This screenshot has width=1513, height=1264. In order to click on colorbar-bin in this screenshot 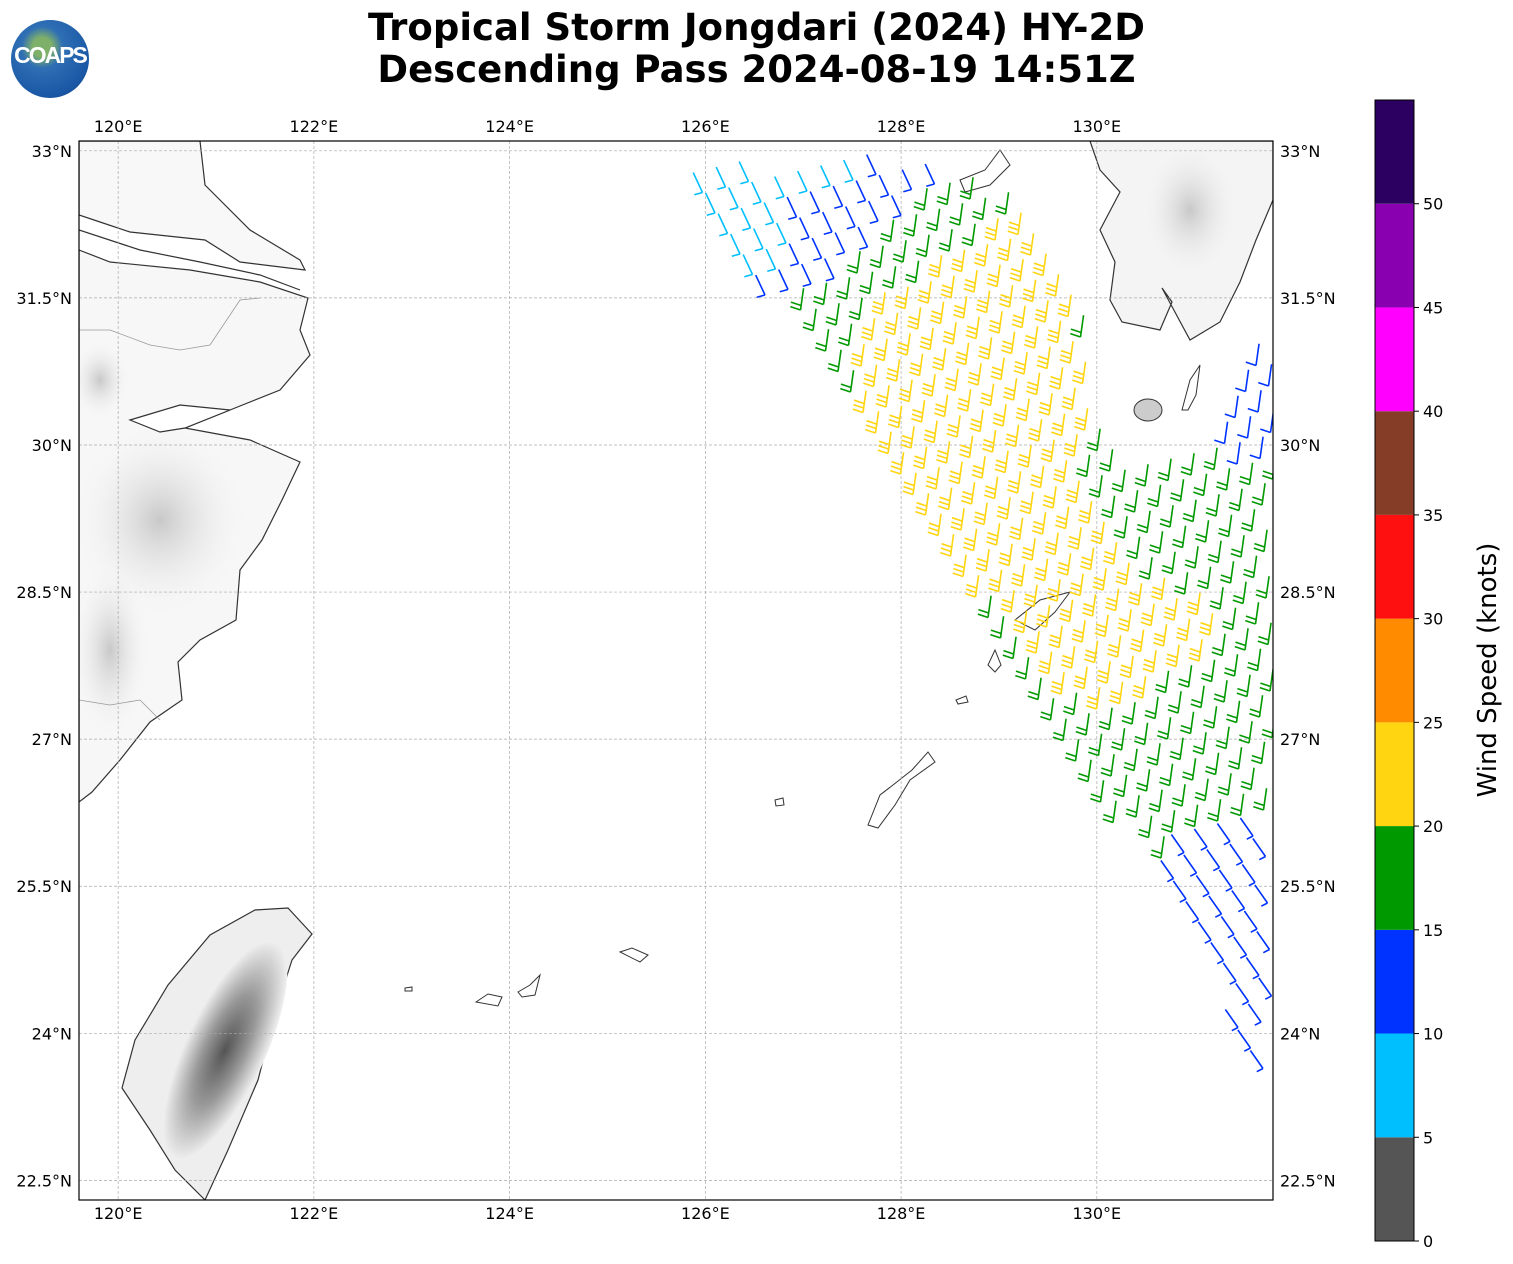, I will do `click(1394, 1085)`.